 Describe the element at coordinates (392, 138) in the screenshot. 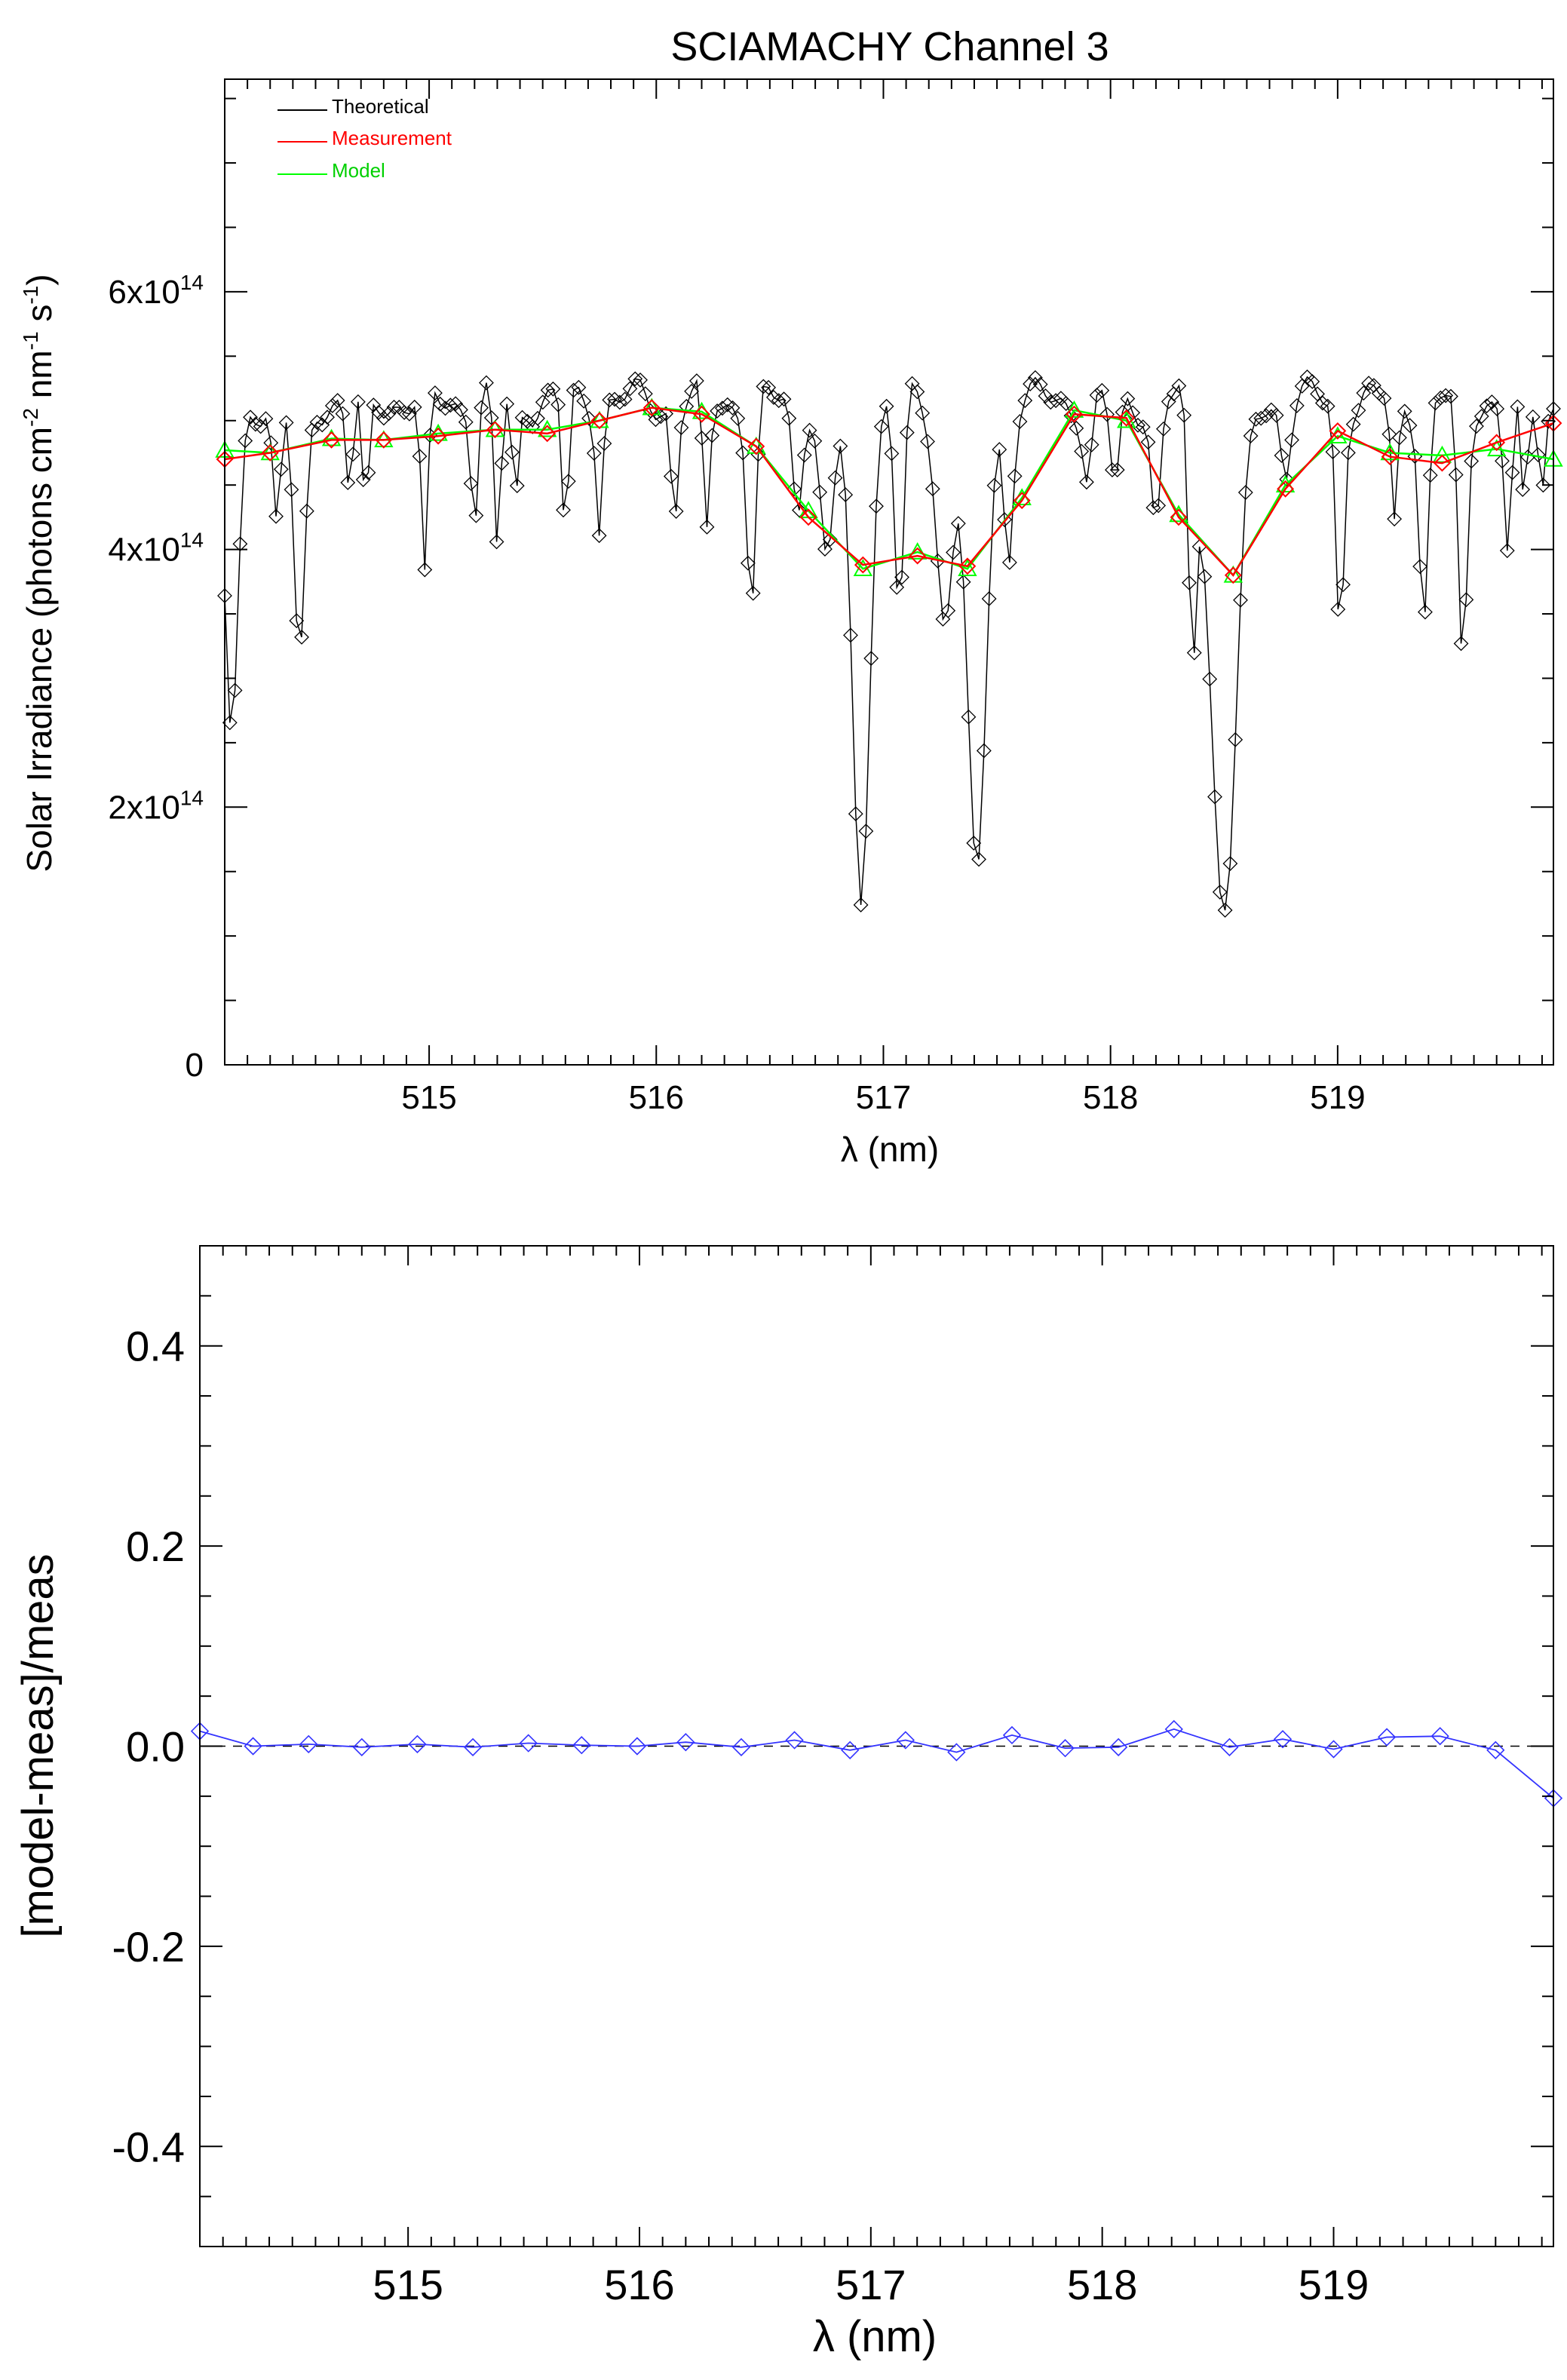

I see `legend-label-measurement: Measurement` at that location.